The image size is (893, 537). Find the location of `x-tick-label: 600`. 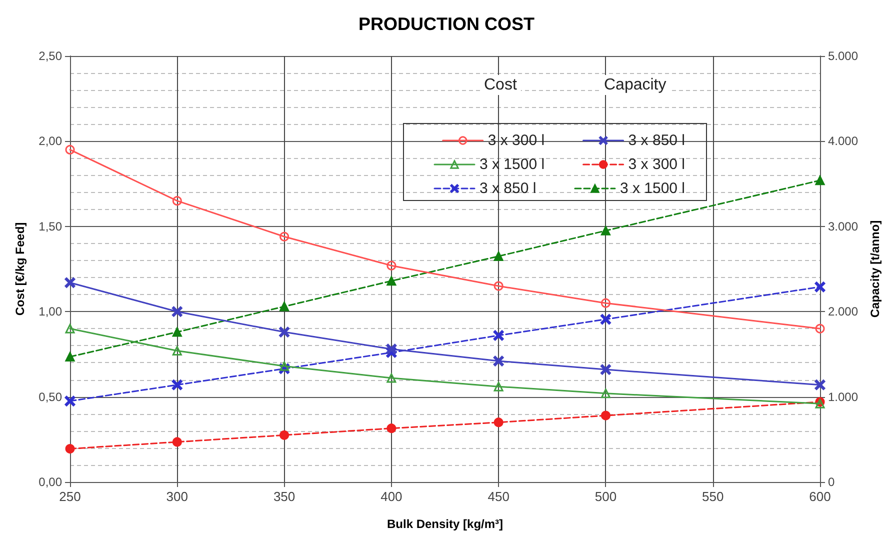

x-tick-label: 600 is located at coordinates (820, 496).